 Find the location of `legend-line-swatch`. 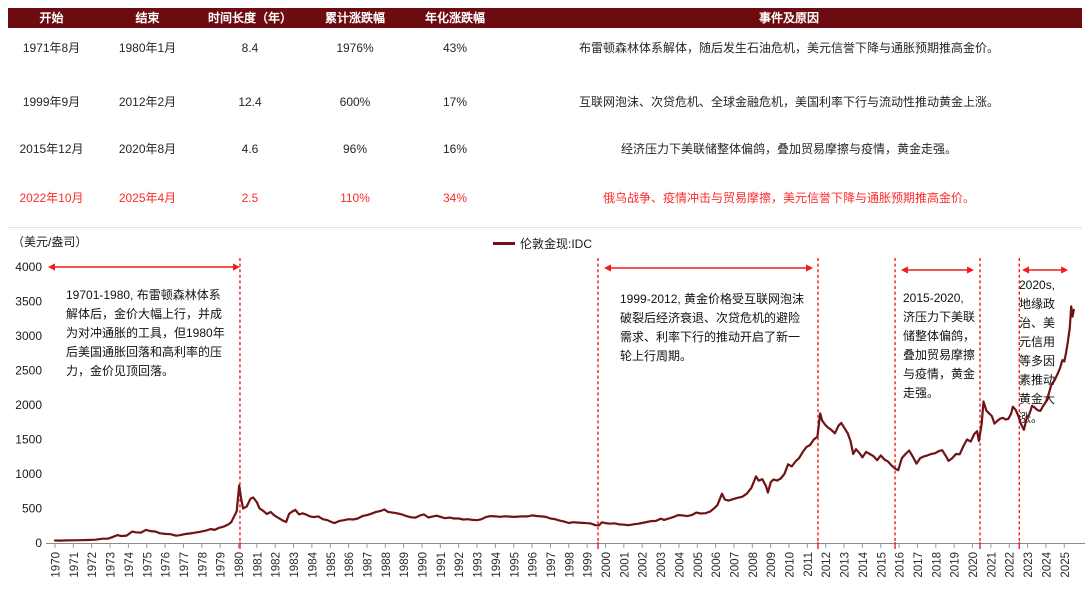

legend-line-swatch is located at coordinates (504, 243).